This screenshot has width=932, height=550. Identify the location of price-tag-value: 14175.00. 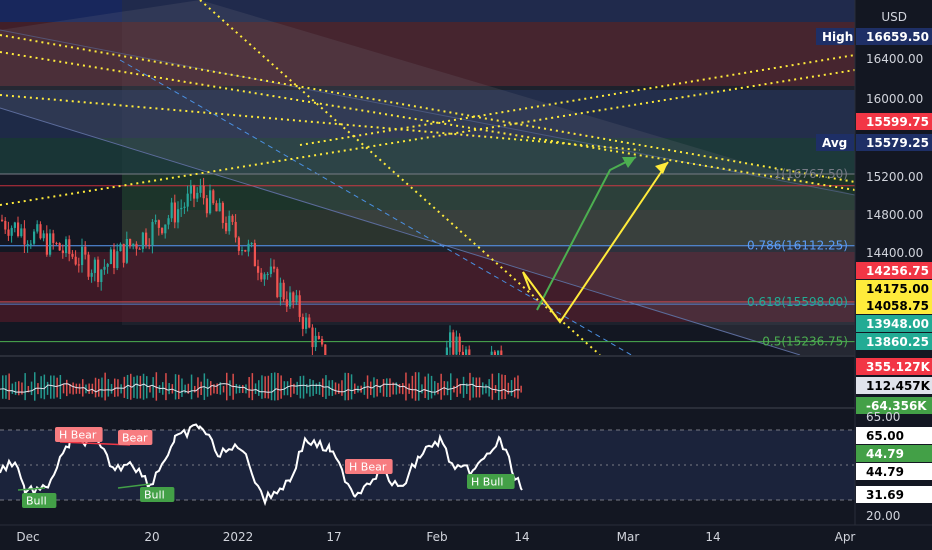
(897, 289).